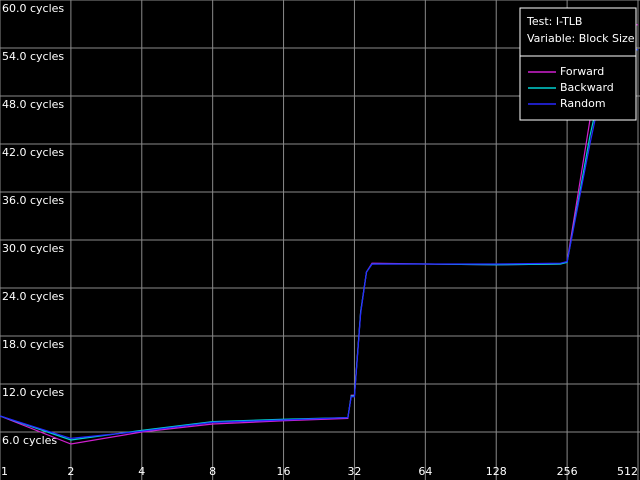  What do you see at coordinates (587, 87) in the screenshot?
I see `legend-label: Backward` at bounding box center [587, 87].